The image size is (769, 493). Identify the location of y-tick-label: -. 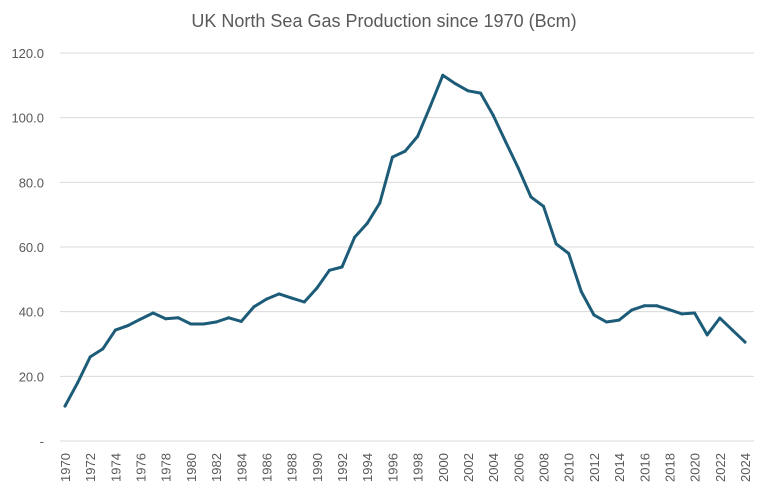
(42, 441).